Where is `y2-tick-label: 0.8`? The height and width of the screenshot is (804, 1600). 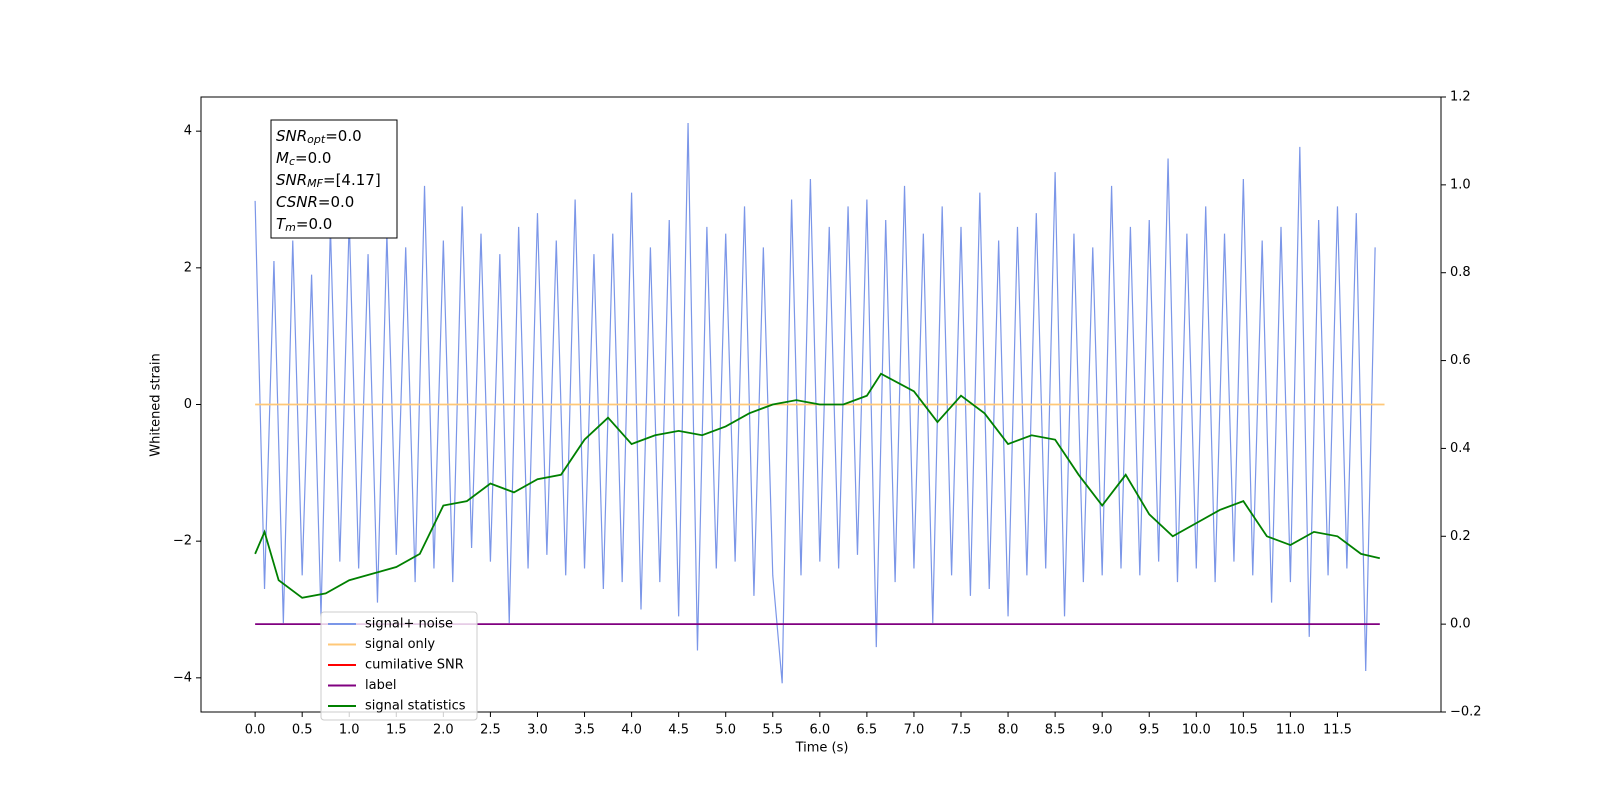 y2-tick-label: 0.8 is located at coordinates (1460, 272).